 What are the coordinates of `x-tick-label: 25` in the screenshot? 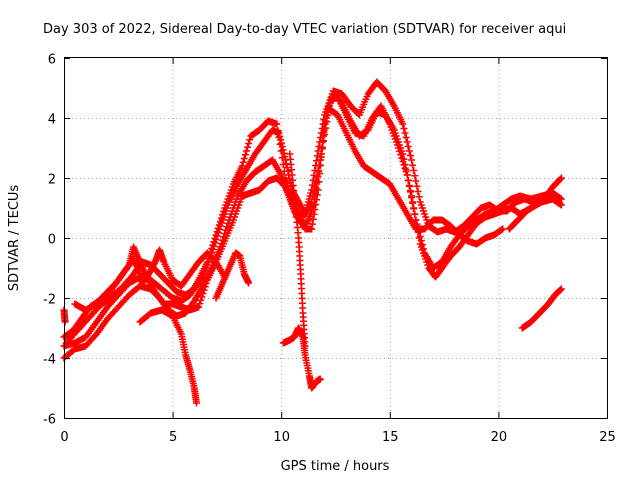 It's located at (607, 437).